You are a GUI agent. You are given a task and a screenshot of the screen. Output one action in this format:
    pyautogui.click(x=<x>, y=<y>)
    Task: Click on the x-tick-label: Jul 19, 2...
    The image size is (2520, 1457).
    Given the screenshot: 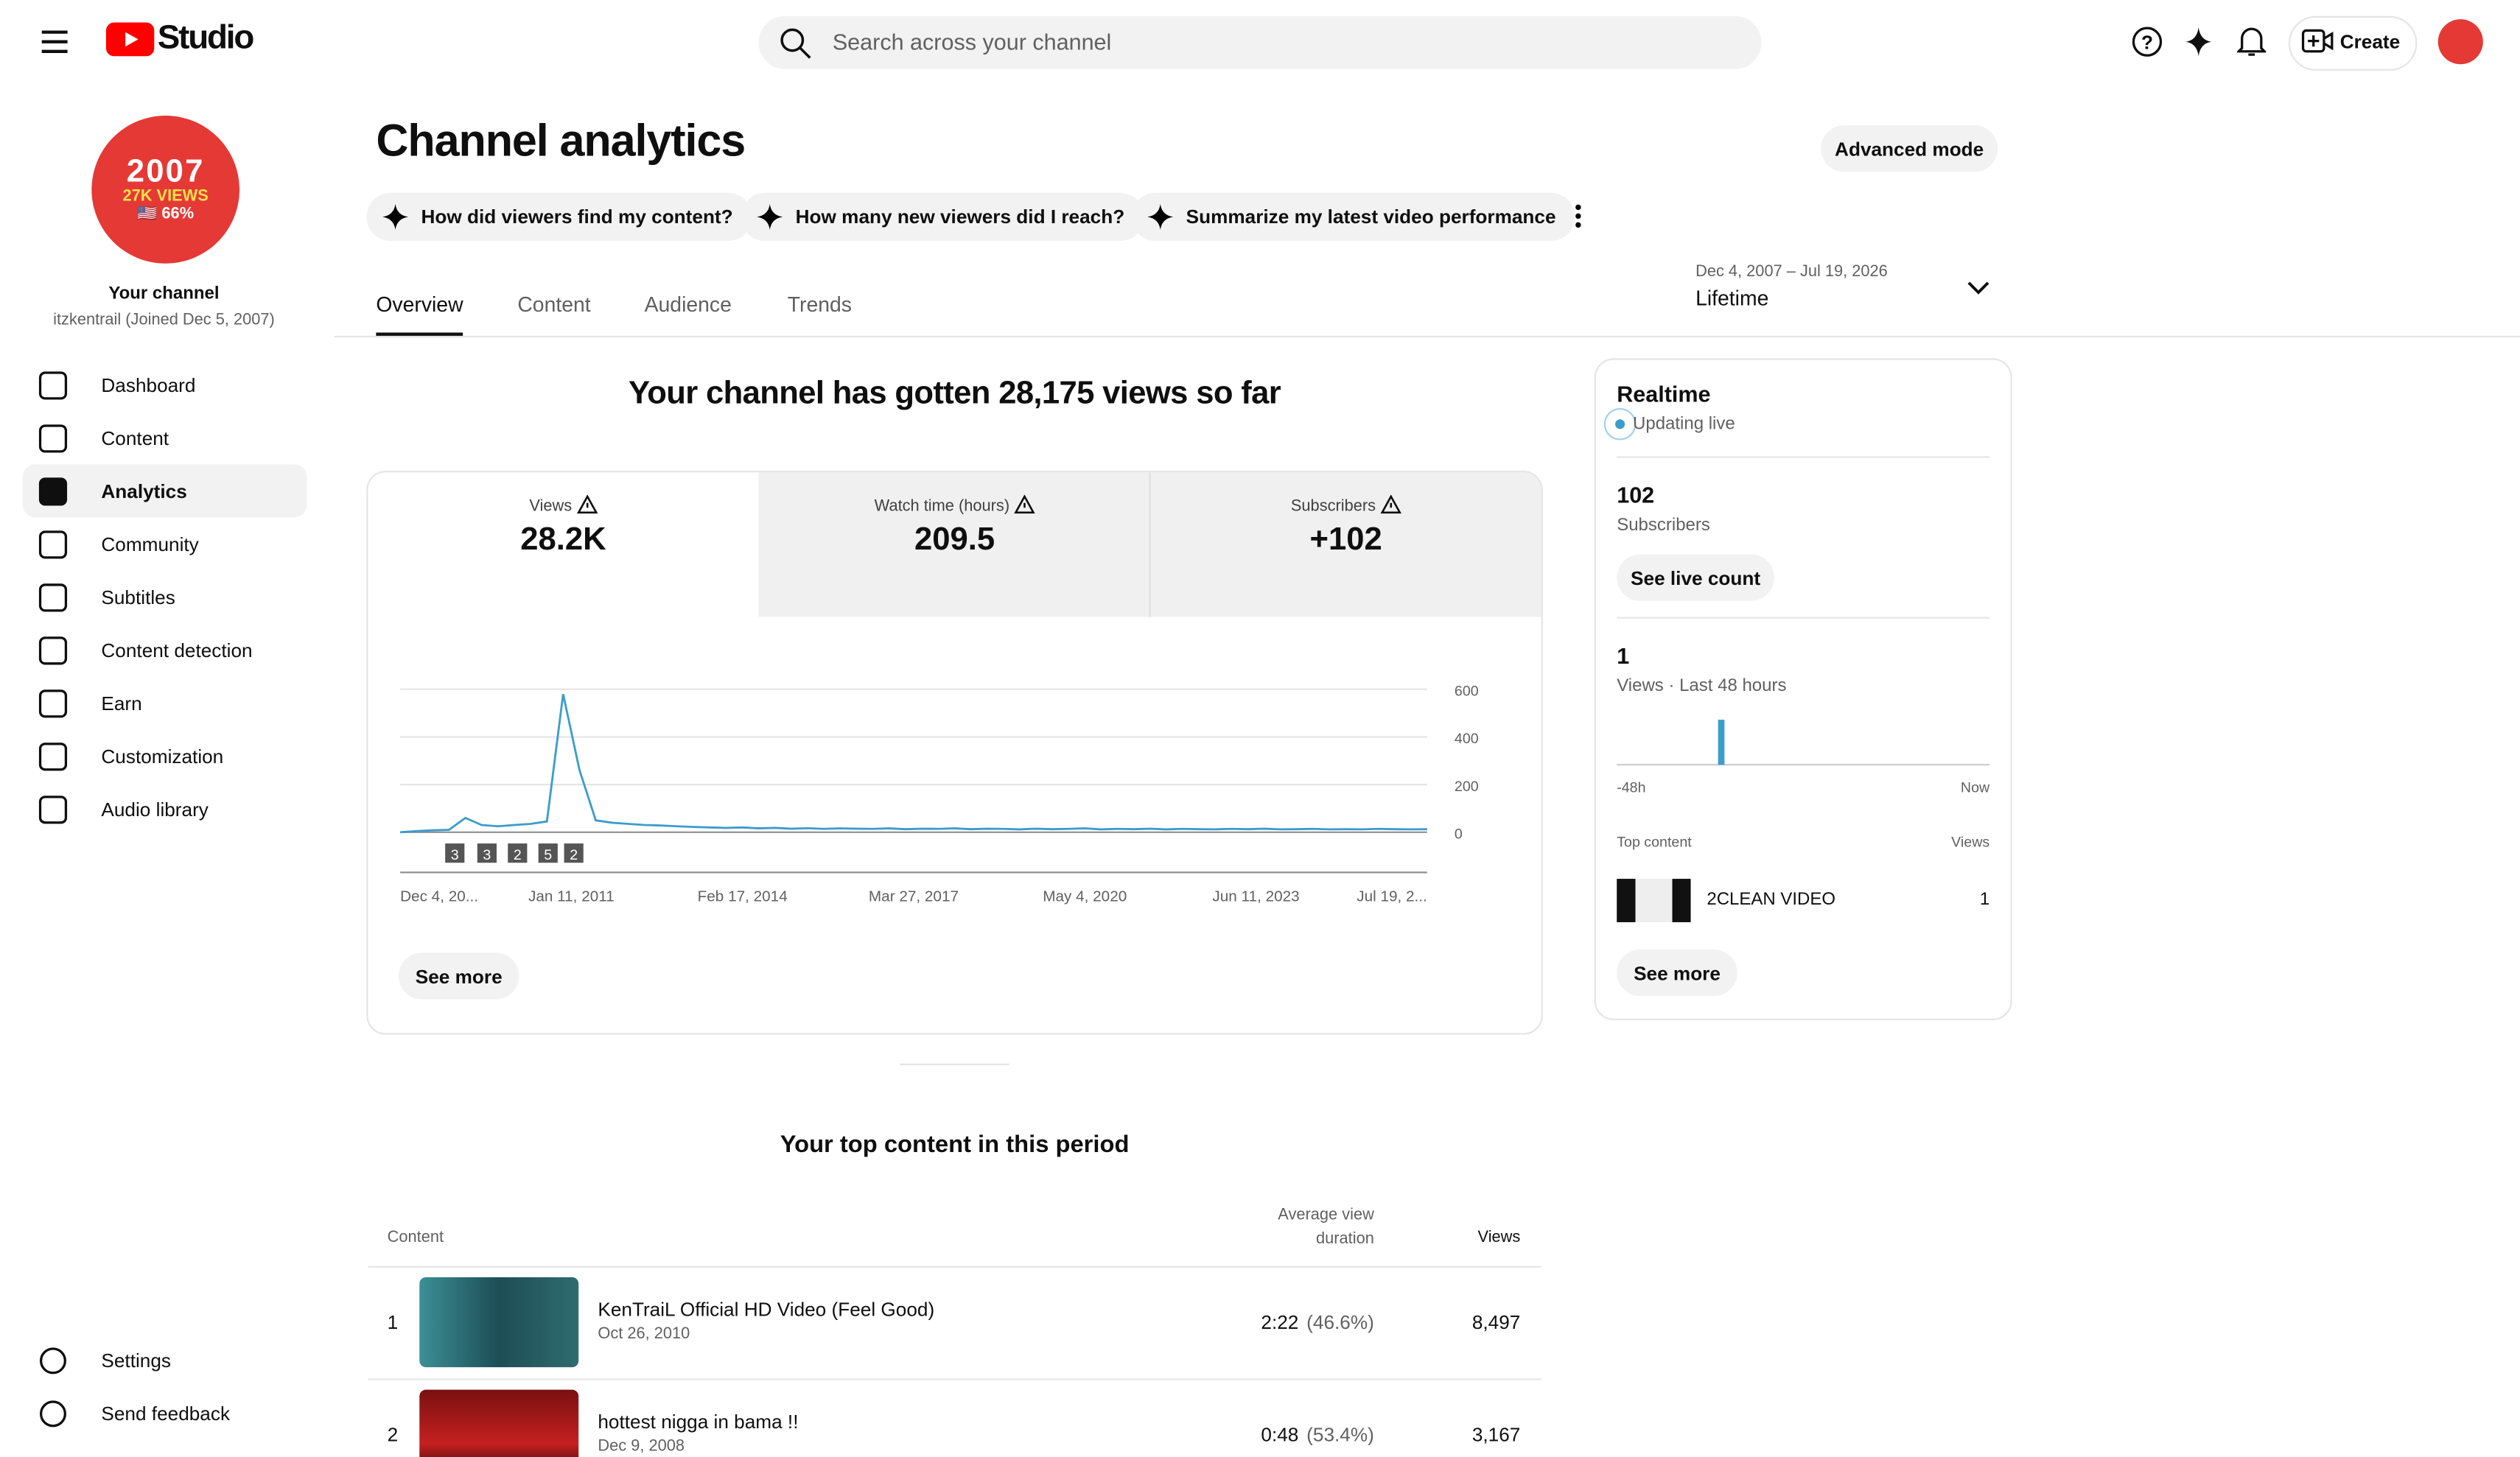 What is the action you would take?
    pyautogui.click(x=1392, y=896)
    